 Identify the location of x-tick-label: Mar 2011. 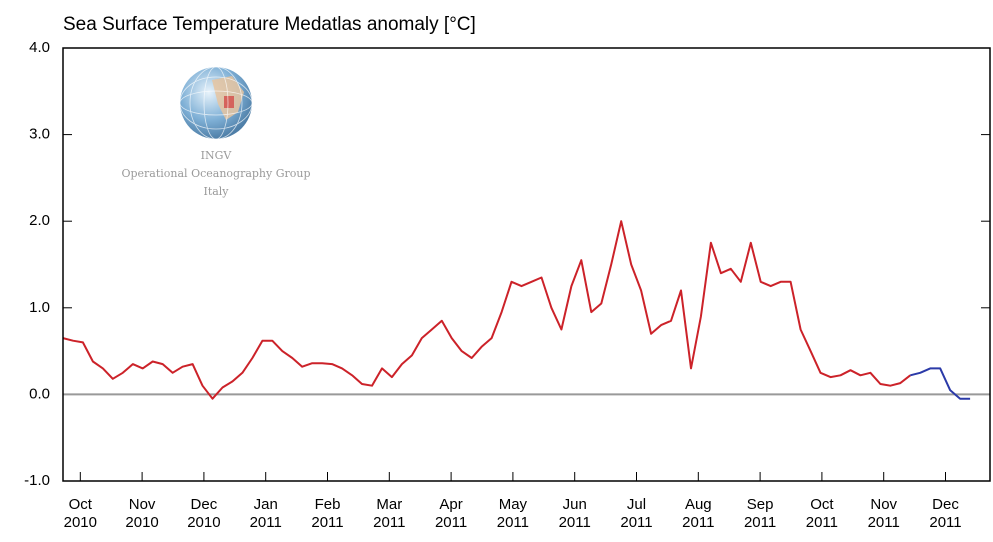
(389, 513).